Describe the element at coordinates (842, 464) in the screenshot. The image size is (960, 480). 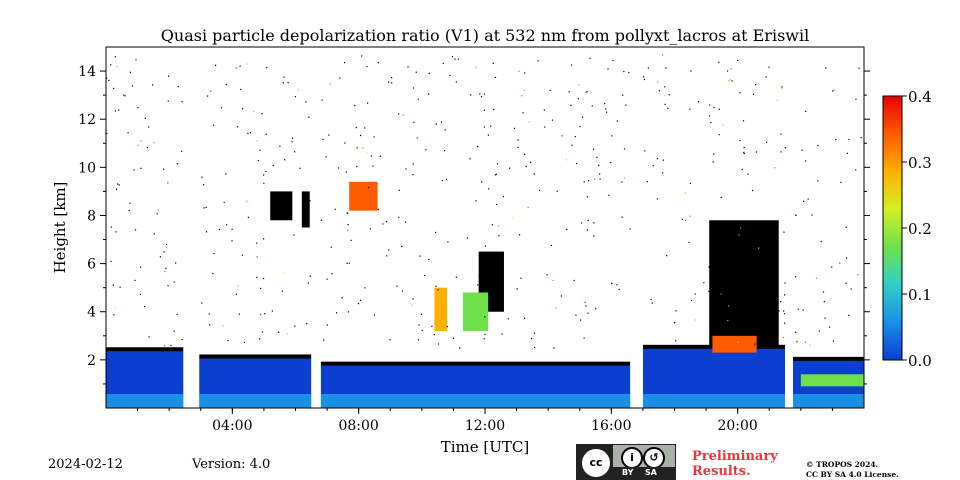
I see `copyright-line-1: © TROPOS 2024.` at that location.